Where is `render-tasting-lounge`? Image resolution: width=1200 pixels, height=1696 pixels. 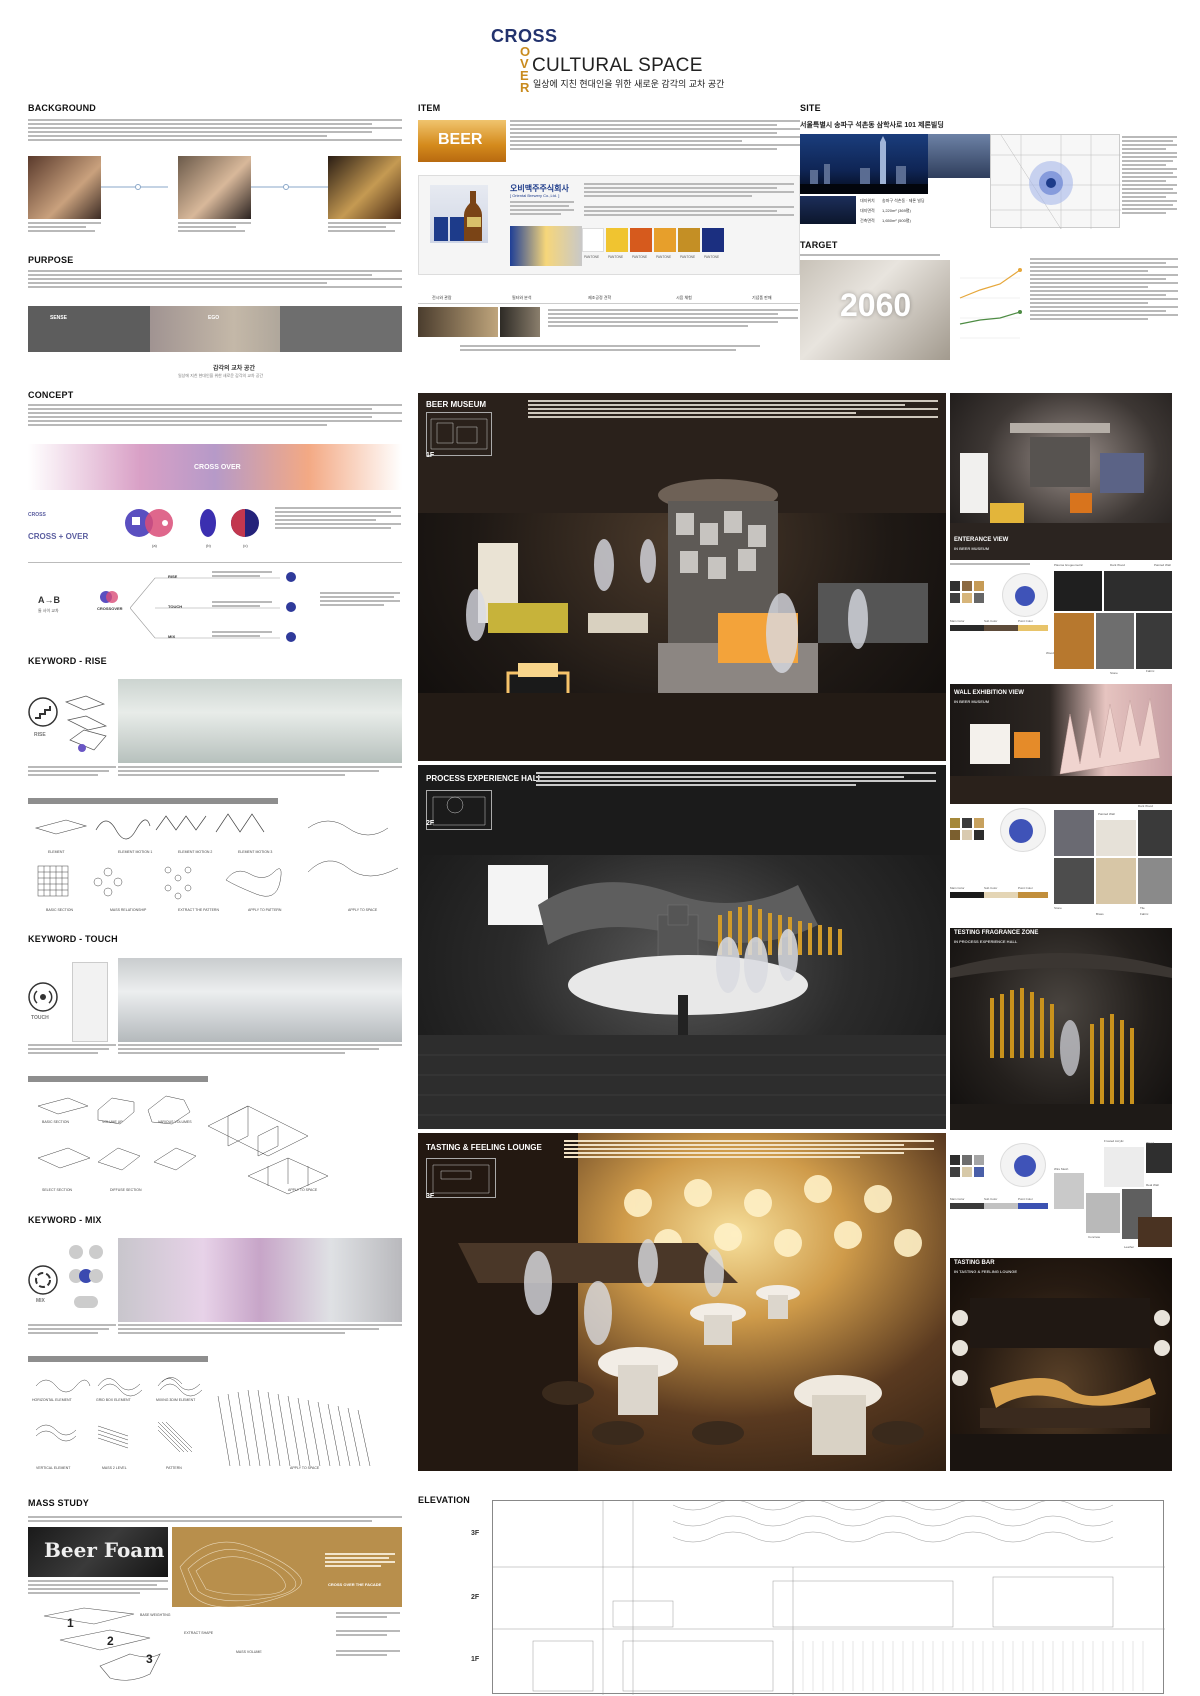 render-tasting-lounge is located at coordinates (682, 1302).